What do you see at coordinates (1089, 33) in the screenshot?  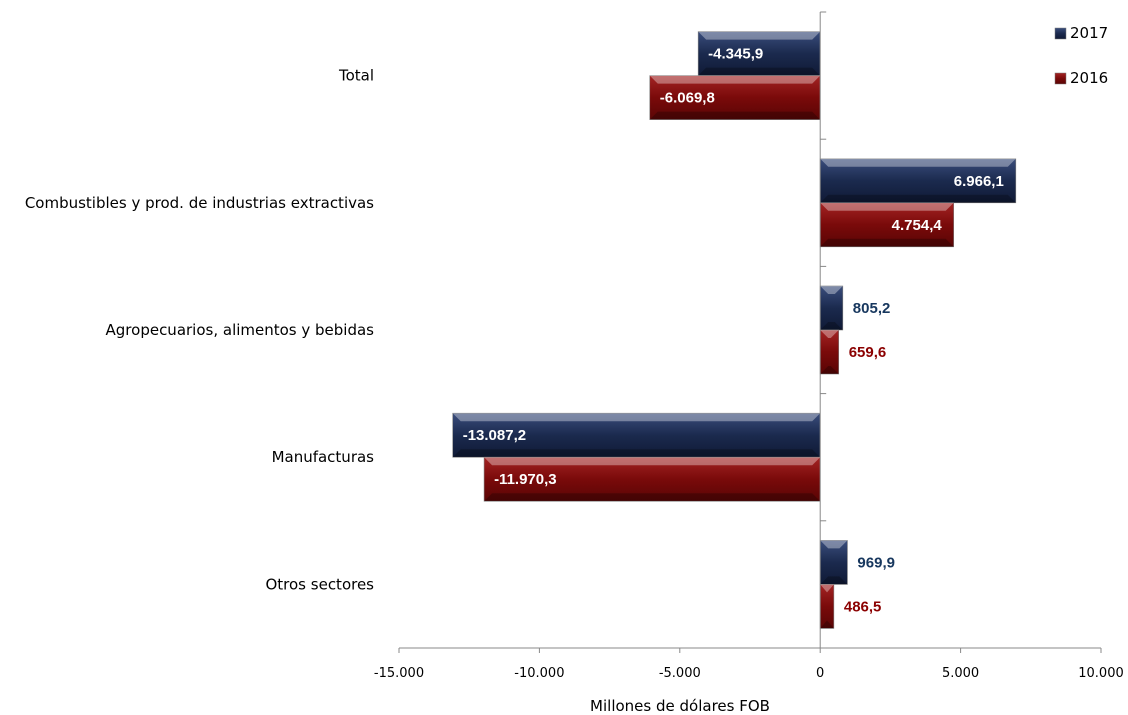 I see `legend-label: 2017` at bounding box center [1089, 33].